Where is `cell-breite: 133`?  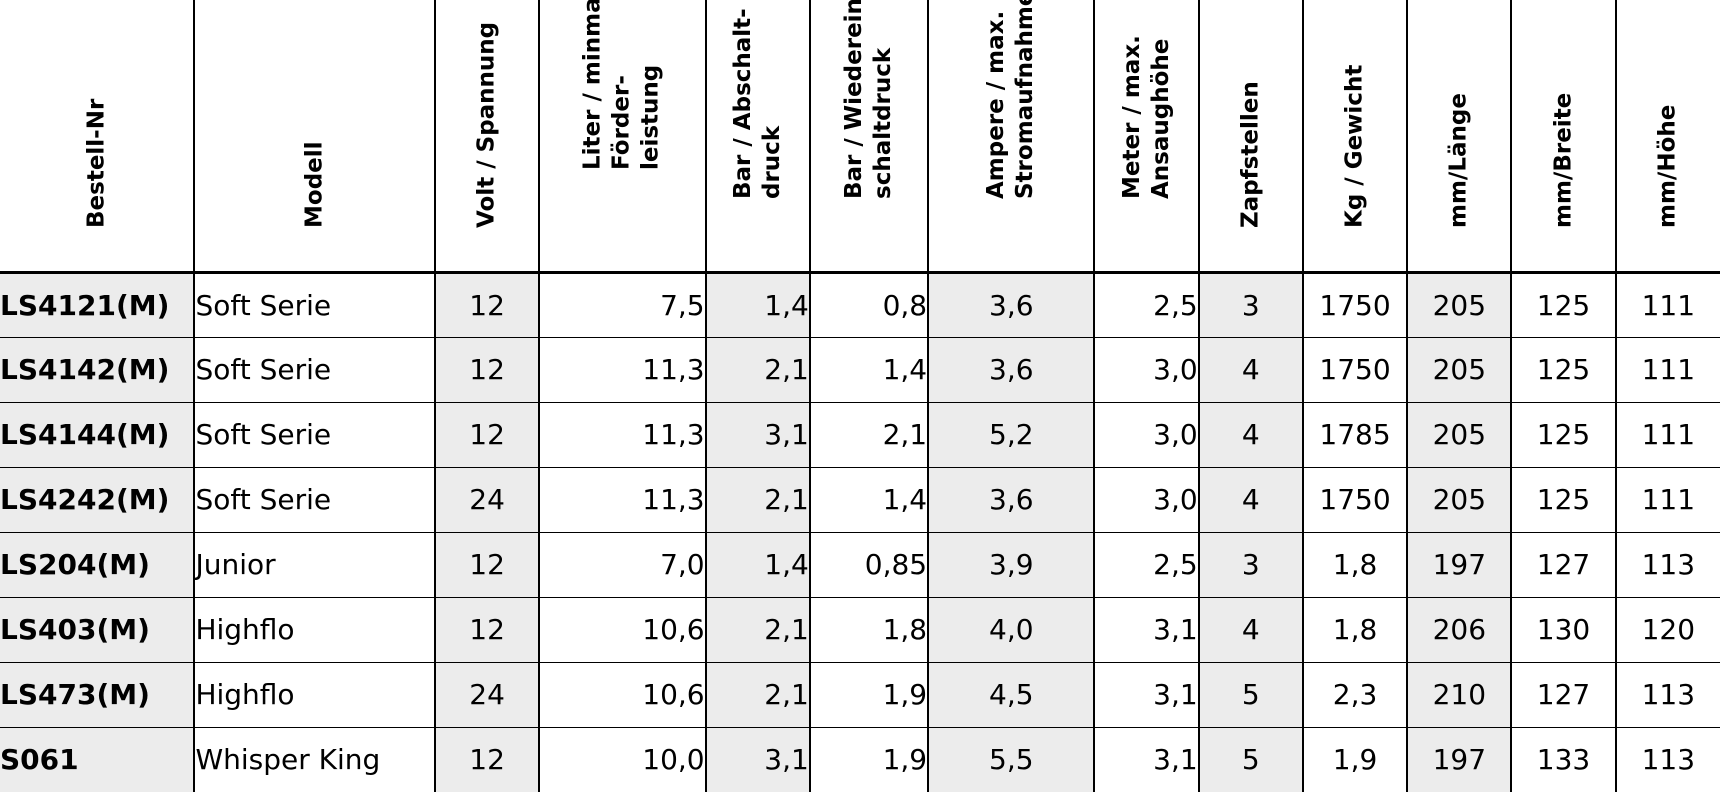
cell-breite: 133 is located at coordinates (1564, 759).